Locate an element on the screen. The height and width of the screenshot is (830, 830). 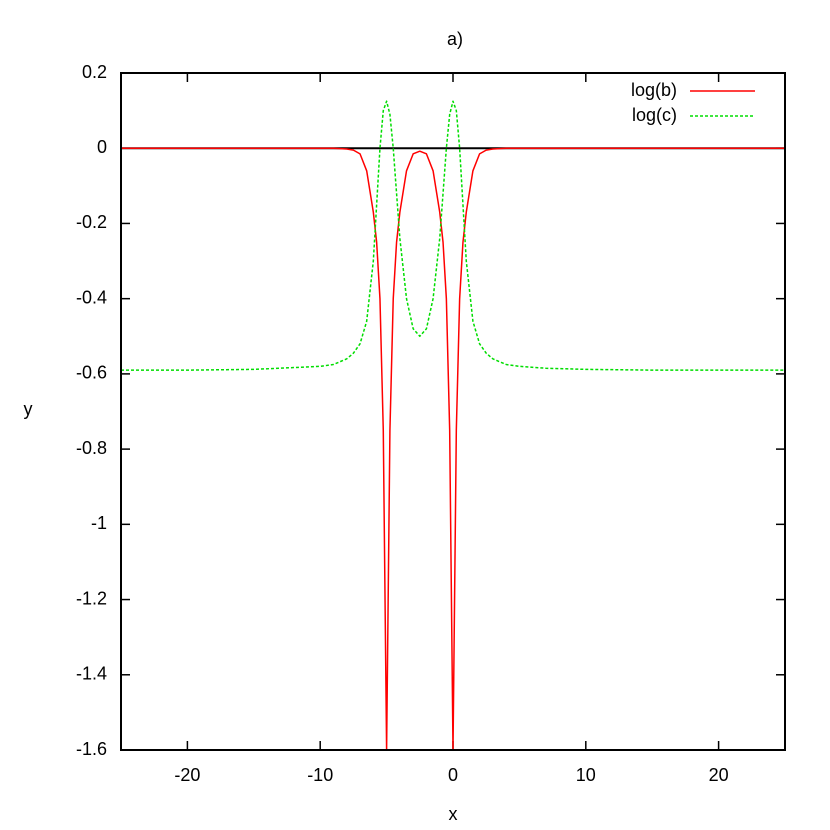
y-tick-label: -0.4 is located at coordinates (91, 297).